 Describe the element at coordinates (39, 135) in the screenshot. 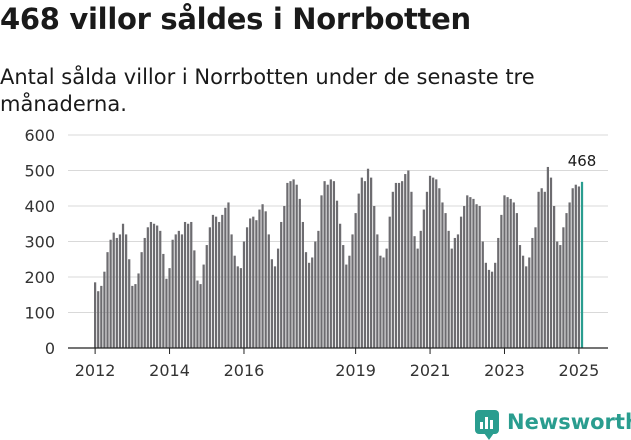

I see `y-tick-label: 600` at that location.